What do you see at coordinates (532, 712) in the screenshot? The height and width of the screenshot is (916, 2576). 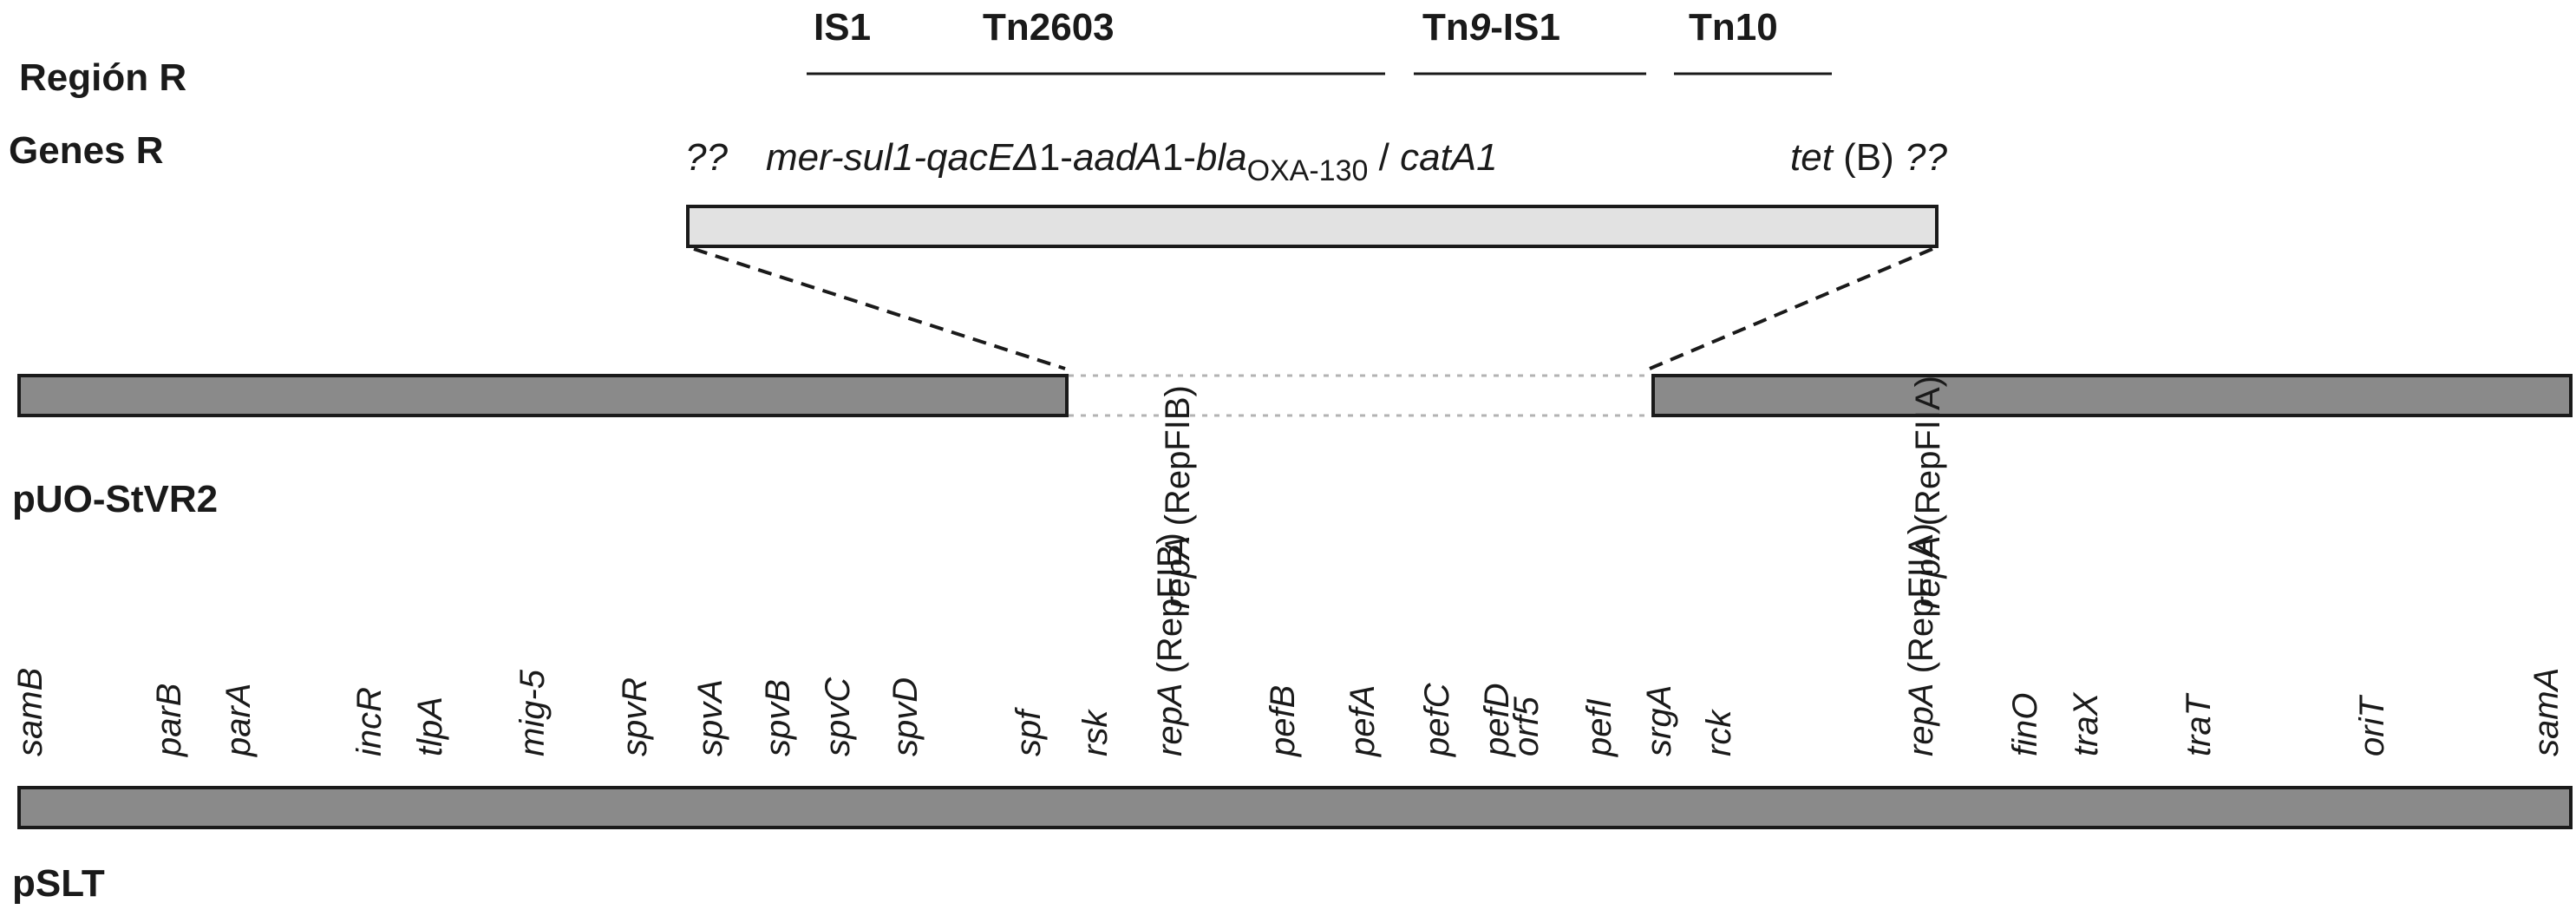 I see `gene-mig-5: mig-5` at bounding box center [532, 712].